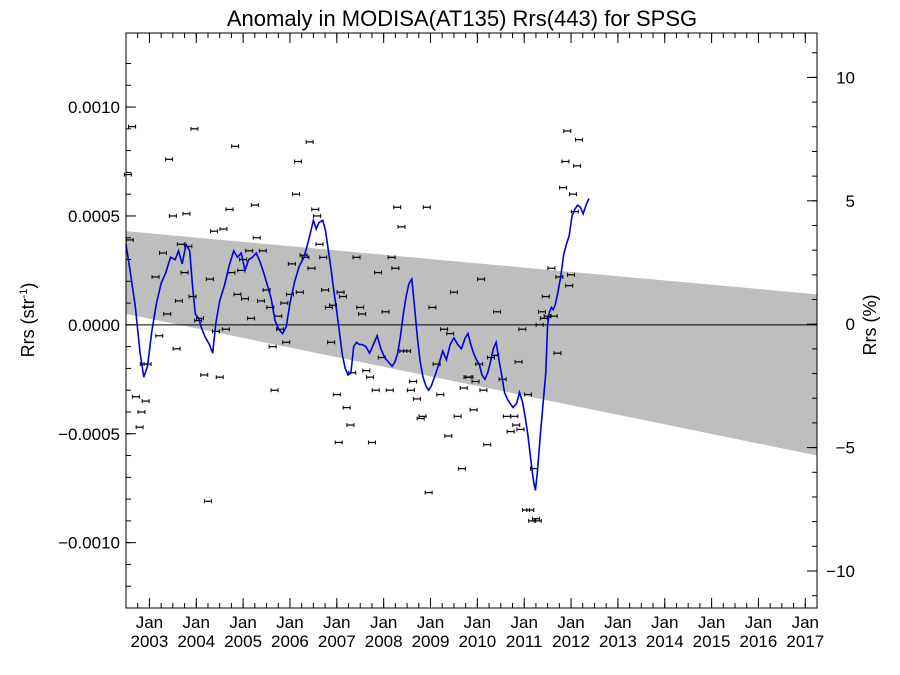  Describe the element at coordinates (89, 434) in the screenshot. I see `y-tick-label: −0.0005` at that location.